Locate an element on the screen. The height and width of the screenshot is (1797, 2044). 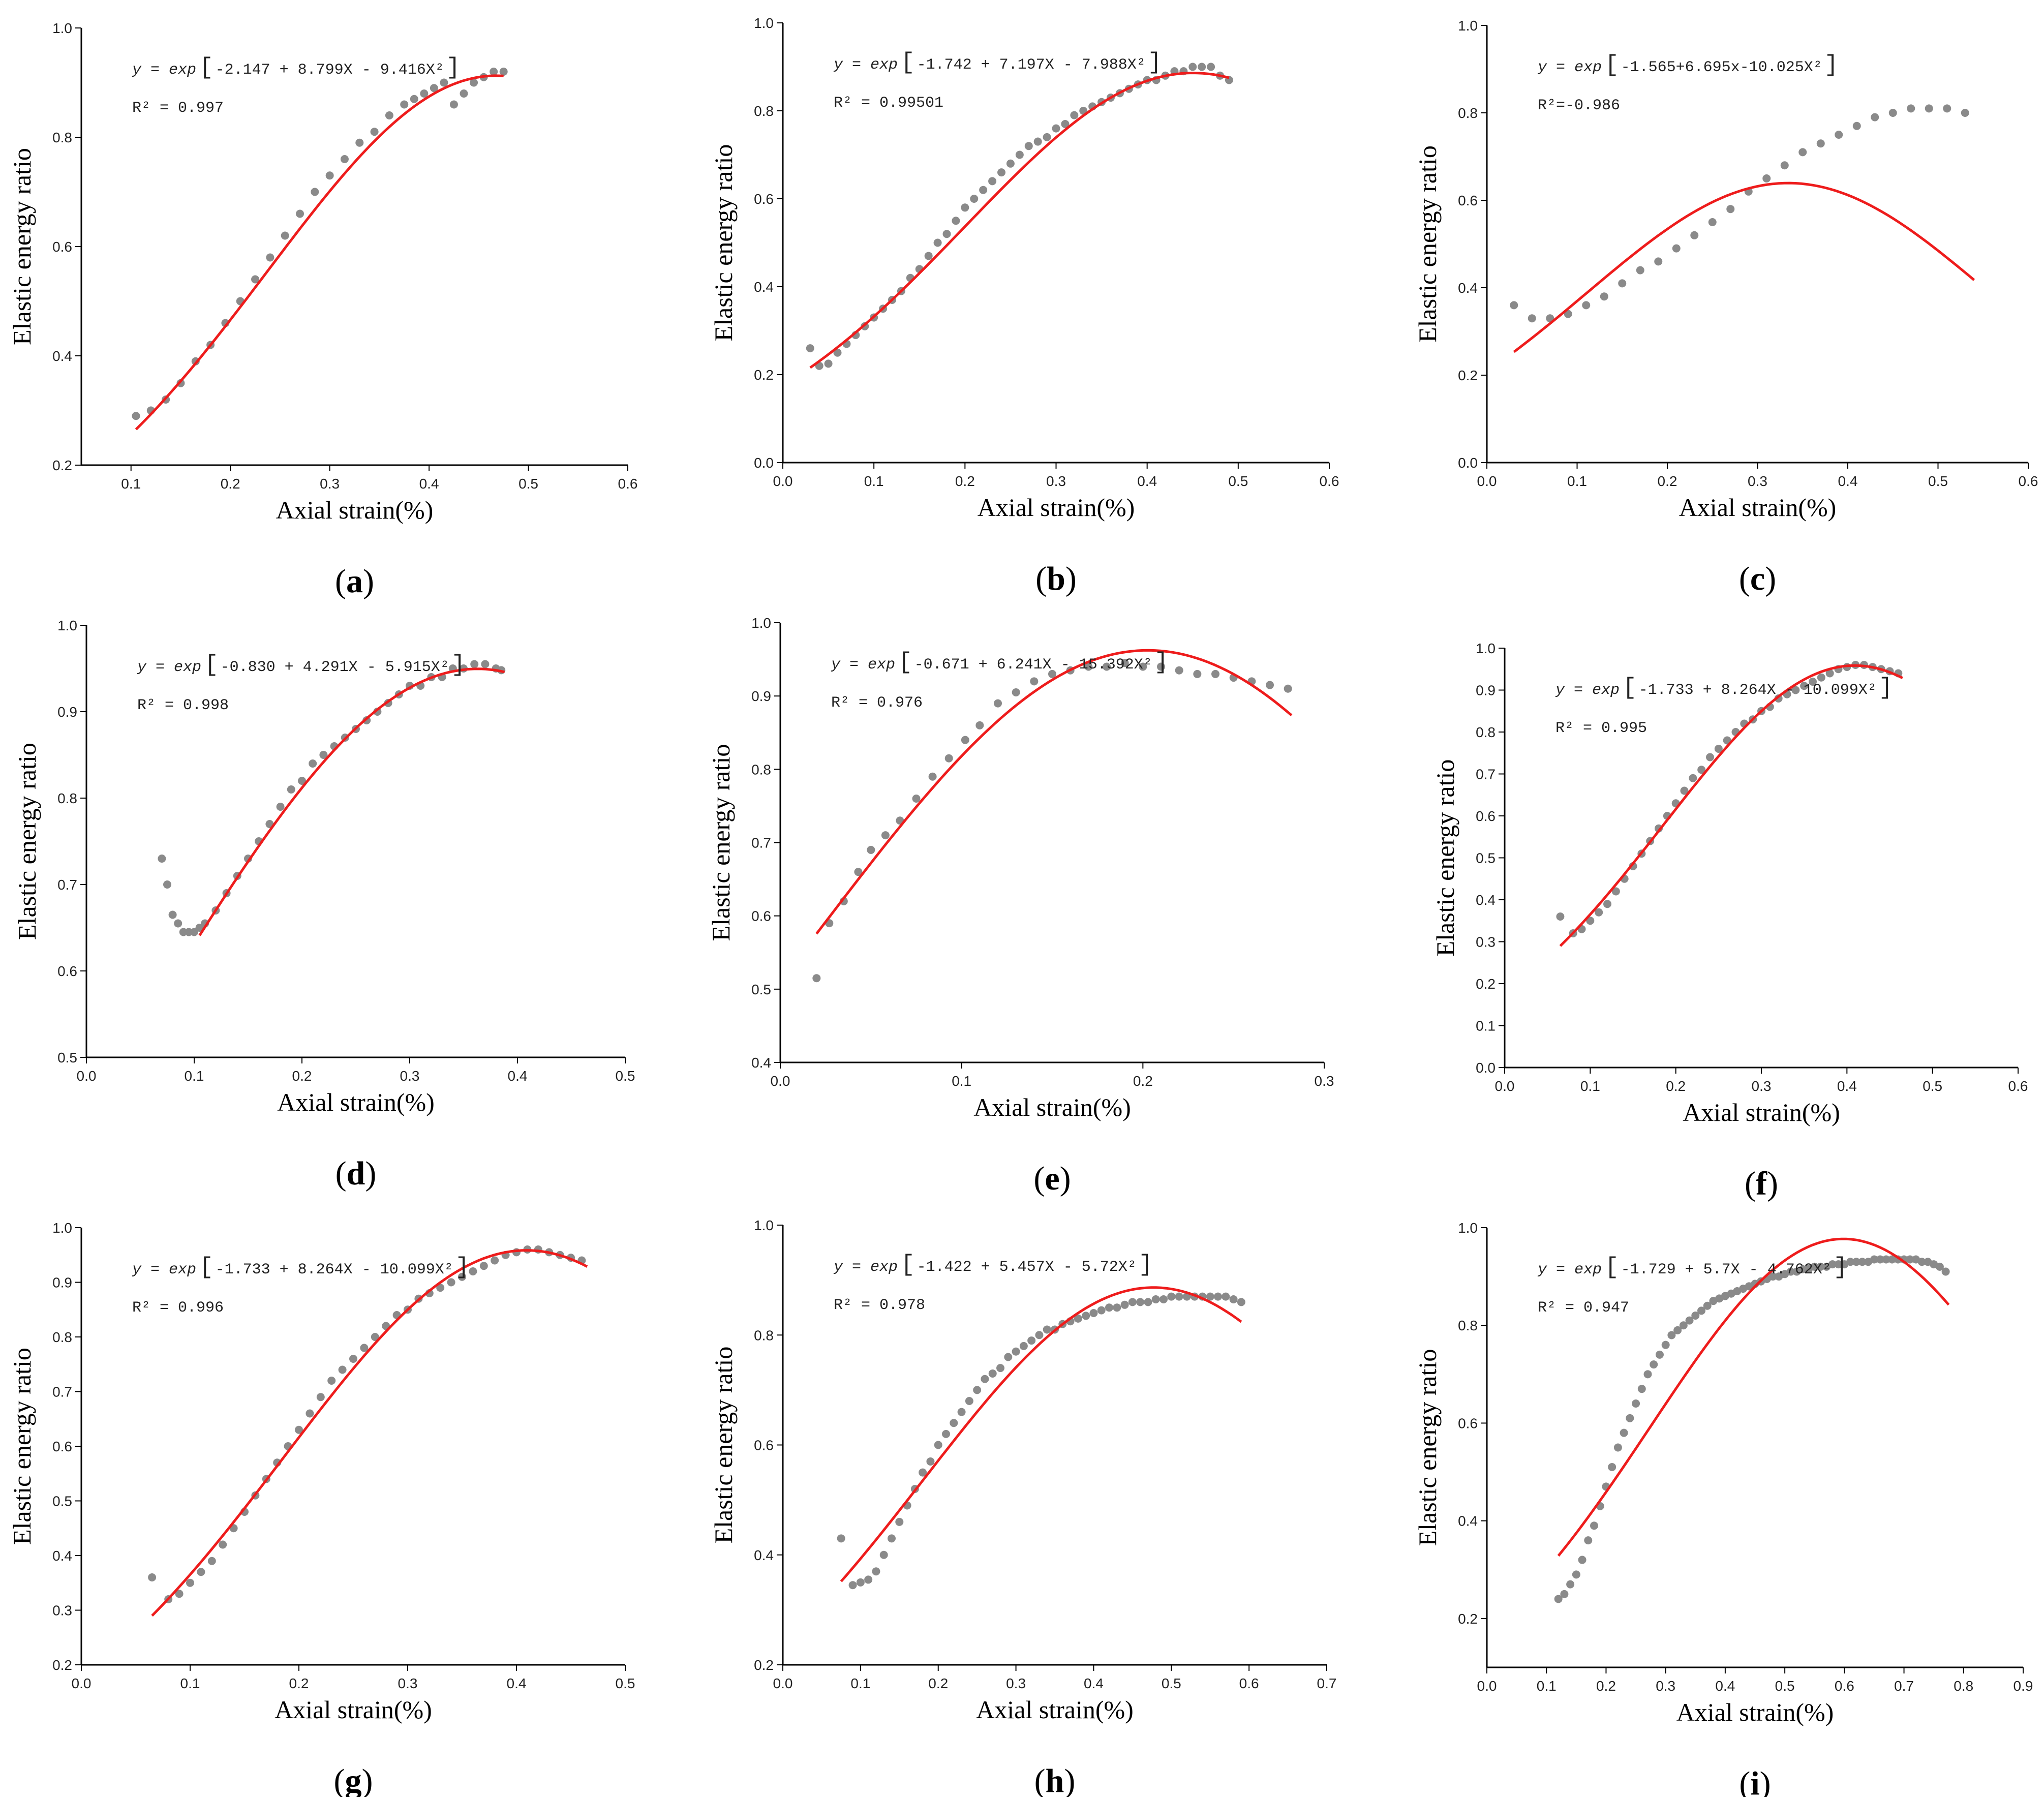
y-tick-label: 0.5 is located at coordinates (1486, 858).